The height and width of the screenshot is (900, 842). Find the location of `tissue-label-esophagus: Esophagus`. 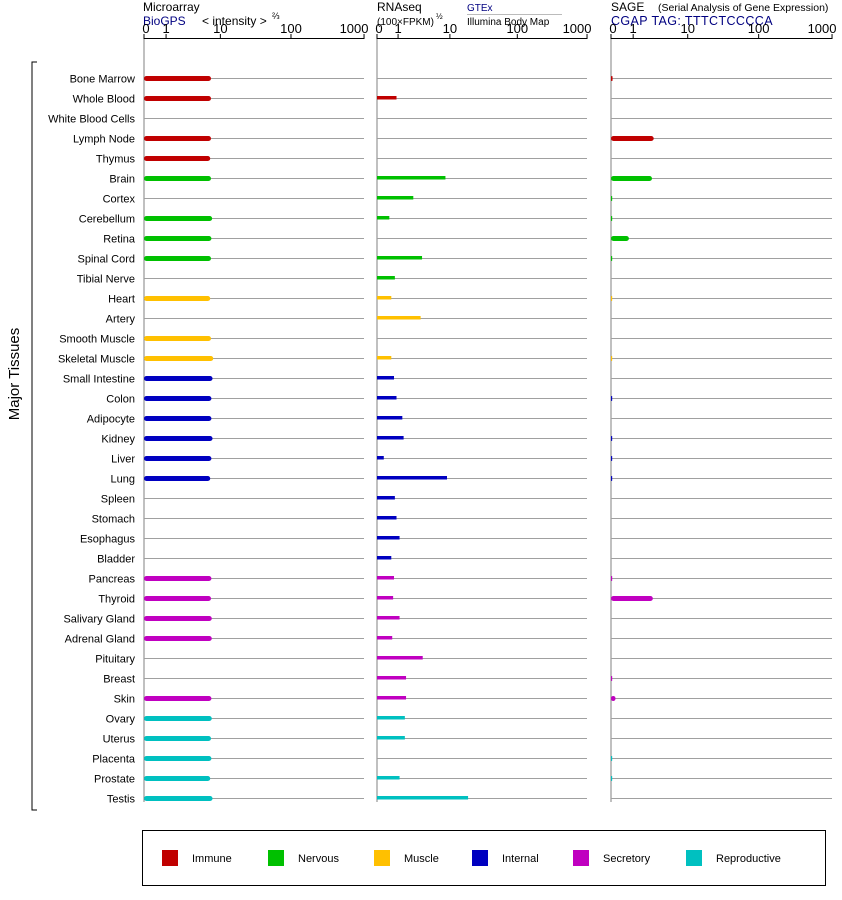

tissue-label-esophagus: Esophagus is located at coordinates (108, 540).